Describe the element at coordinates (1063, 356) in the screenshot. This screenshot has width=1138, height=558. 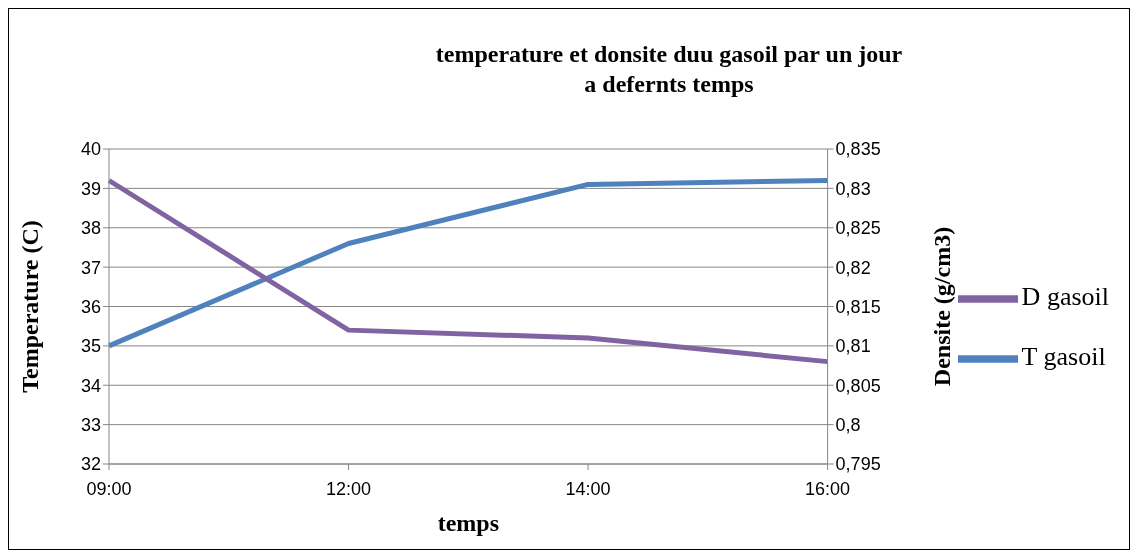
I see `legend-label: T gasoil` at that location.